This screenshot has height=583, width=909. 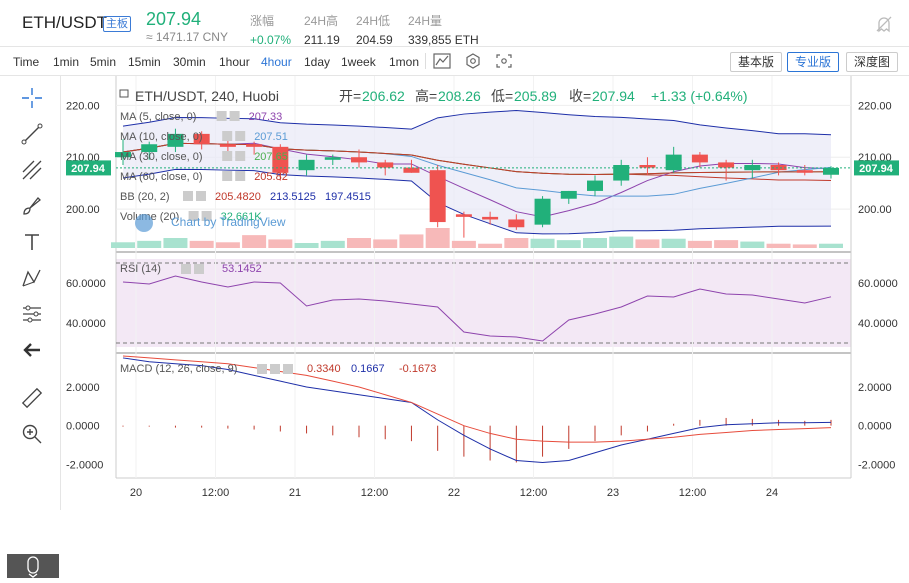 What do you see at coordinates (443, 29) in the screenshot?
I see `stat-24h-volume: 24H量 339,855 ETH` at bounding box center [443, 29].